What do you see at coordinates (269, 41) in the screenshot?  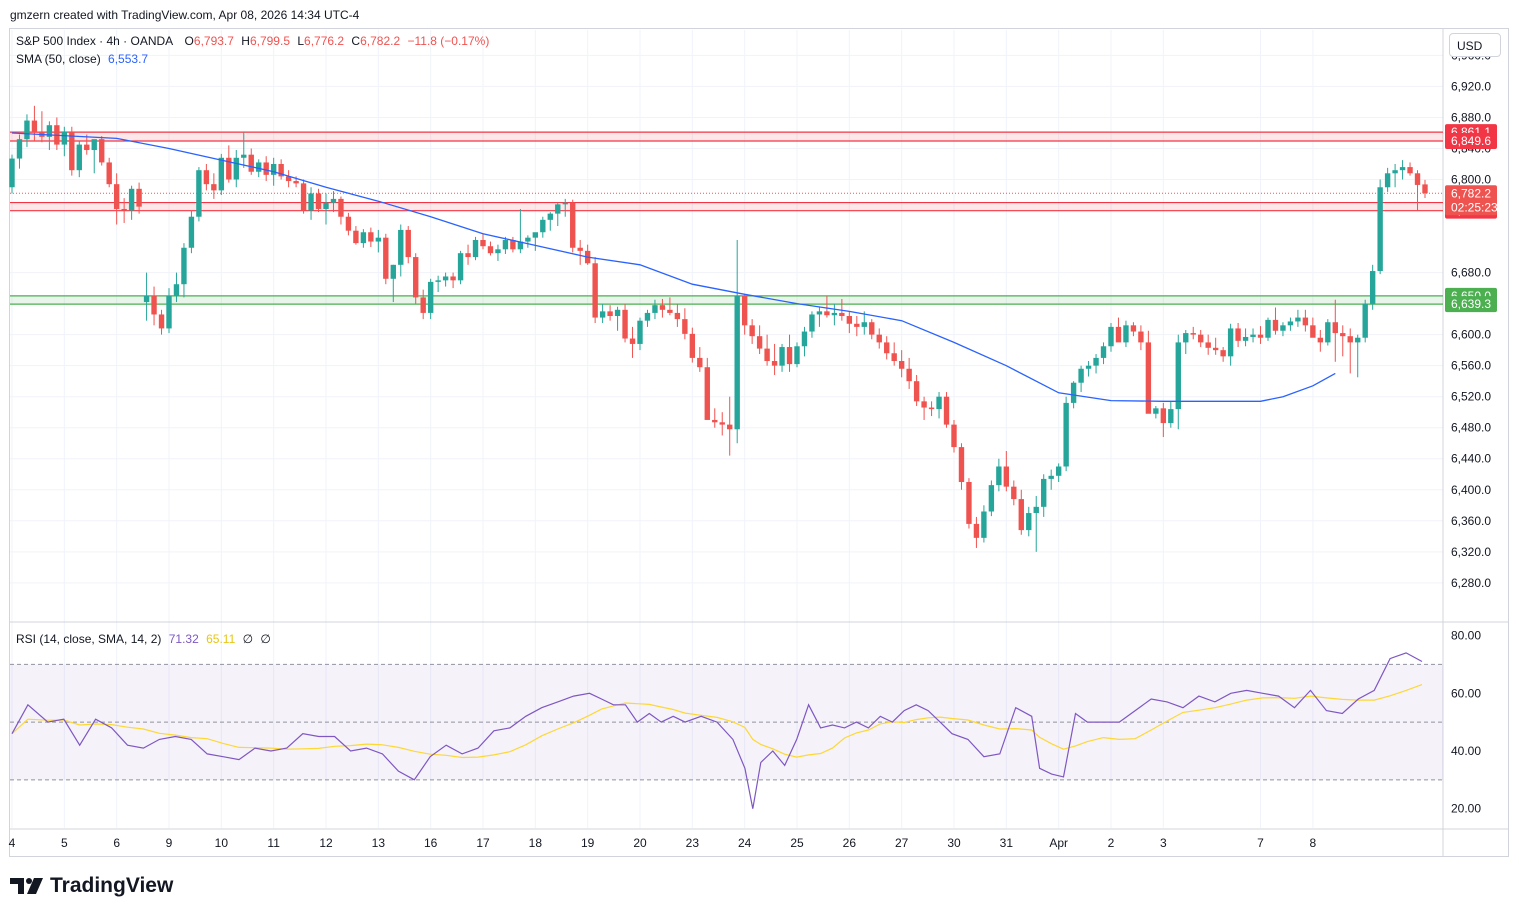 I see `ohlc-high: 6,799.5` at bounding box center [269, 41].